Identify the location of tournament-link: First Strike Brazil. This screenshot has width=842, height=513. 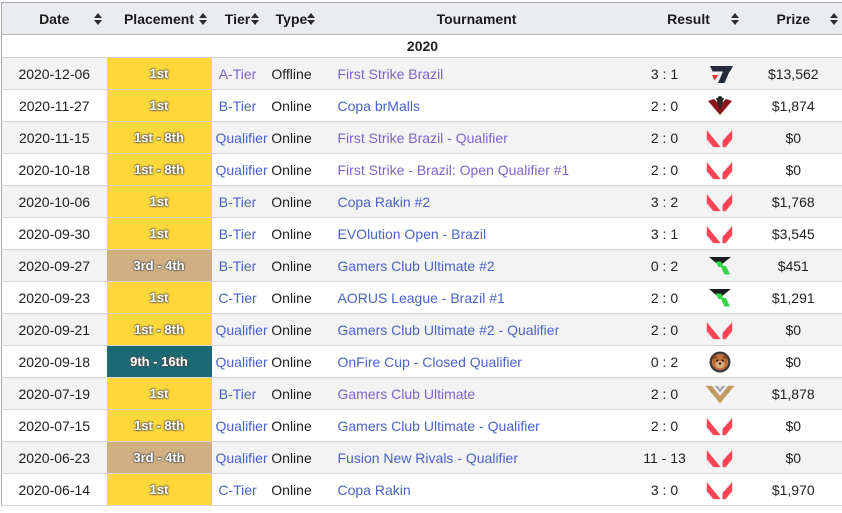
(391, 74).